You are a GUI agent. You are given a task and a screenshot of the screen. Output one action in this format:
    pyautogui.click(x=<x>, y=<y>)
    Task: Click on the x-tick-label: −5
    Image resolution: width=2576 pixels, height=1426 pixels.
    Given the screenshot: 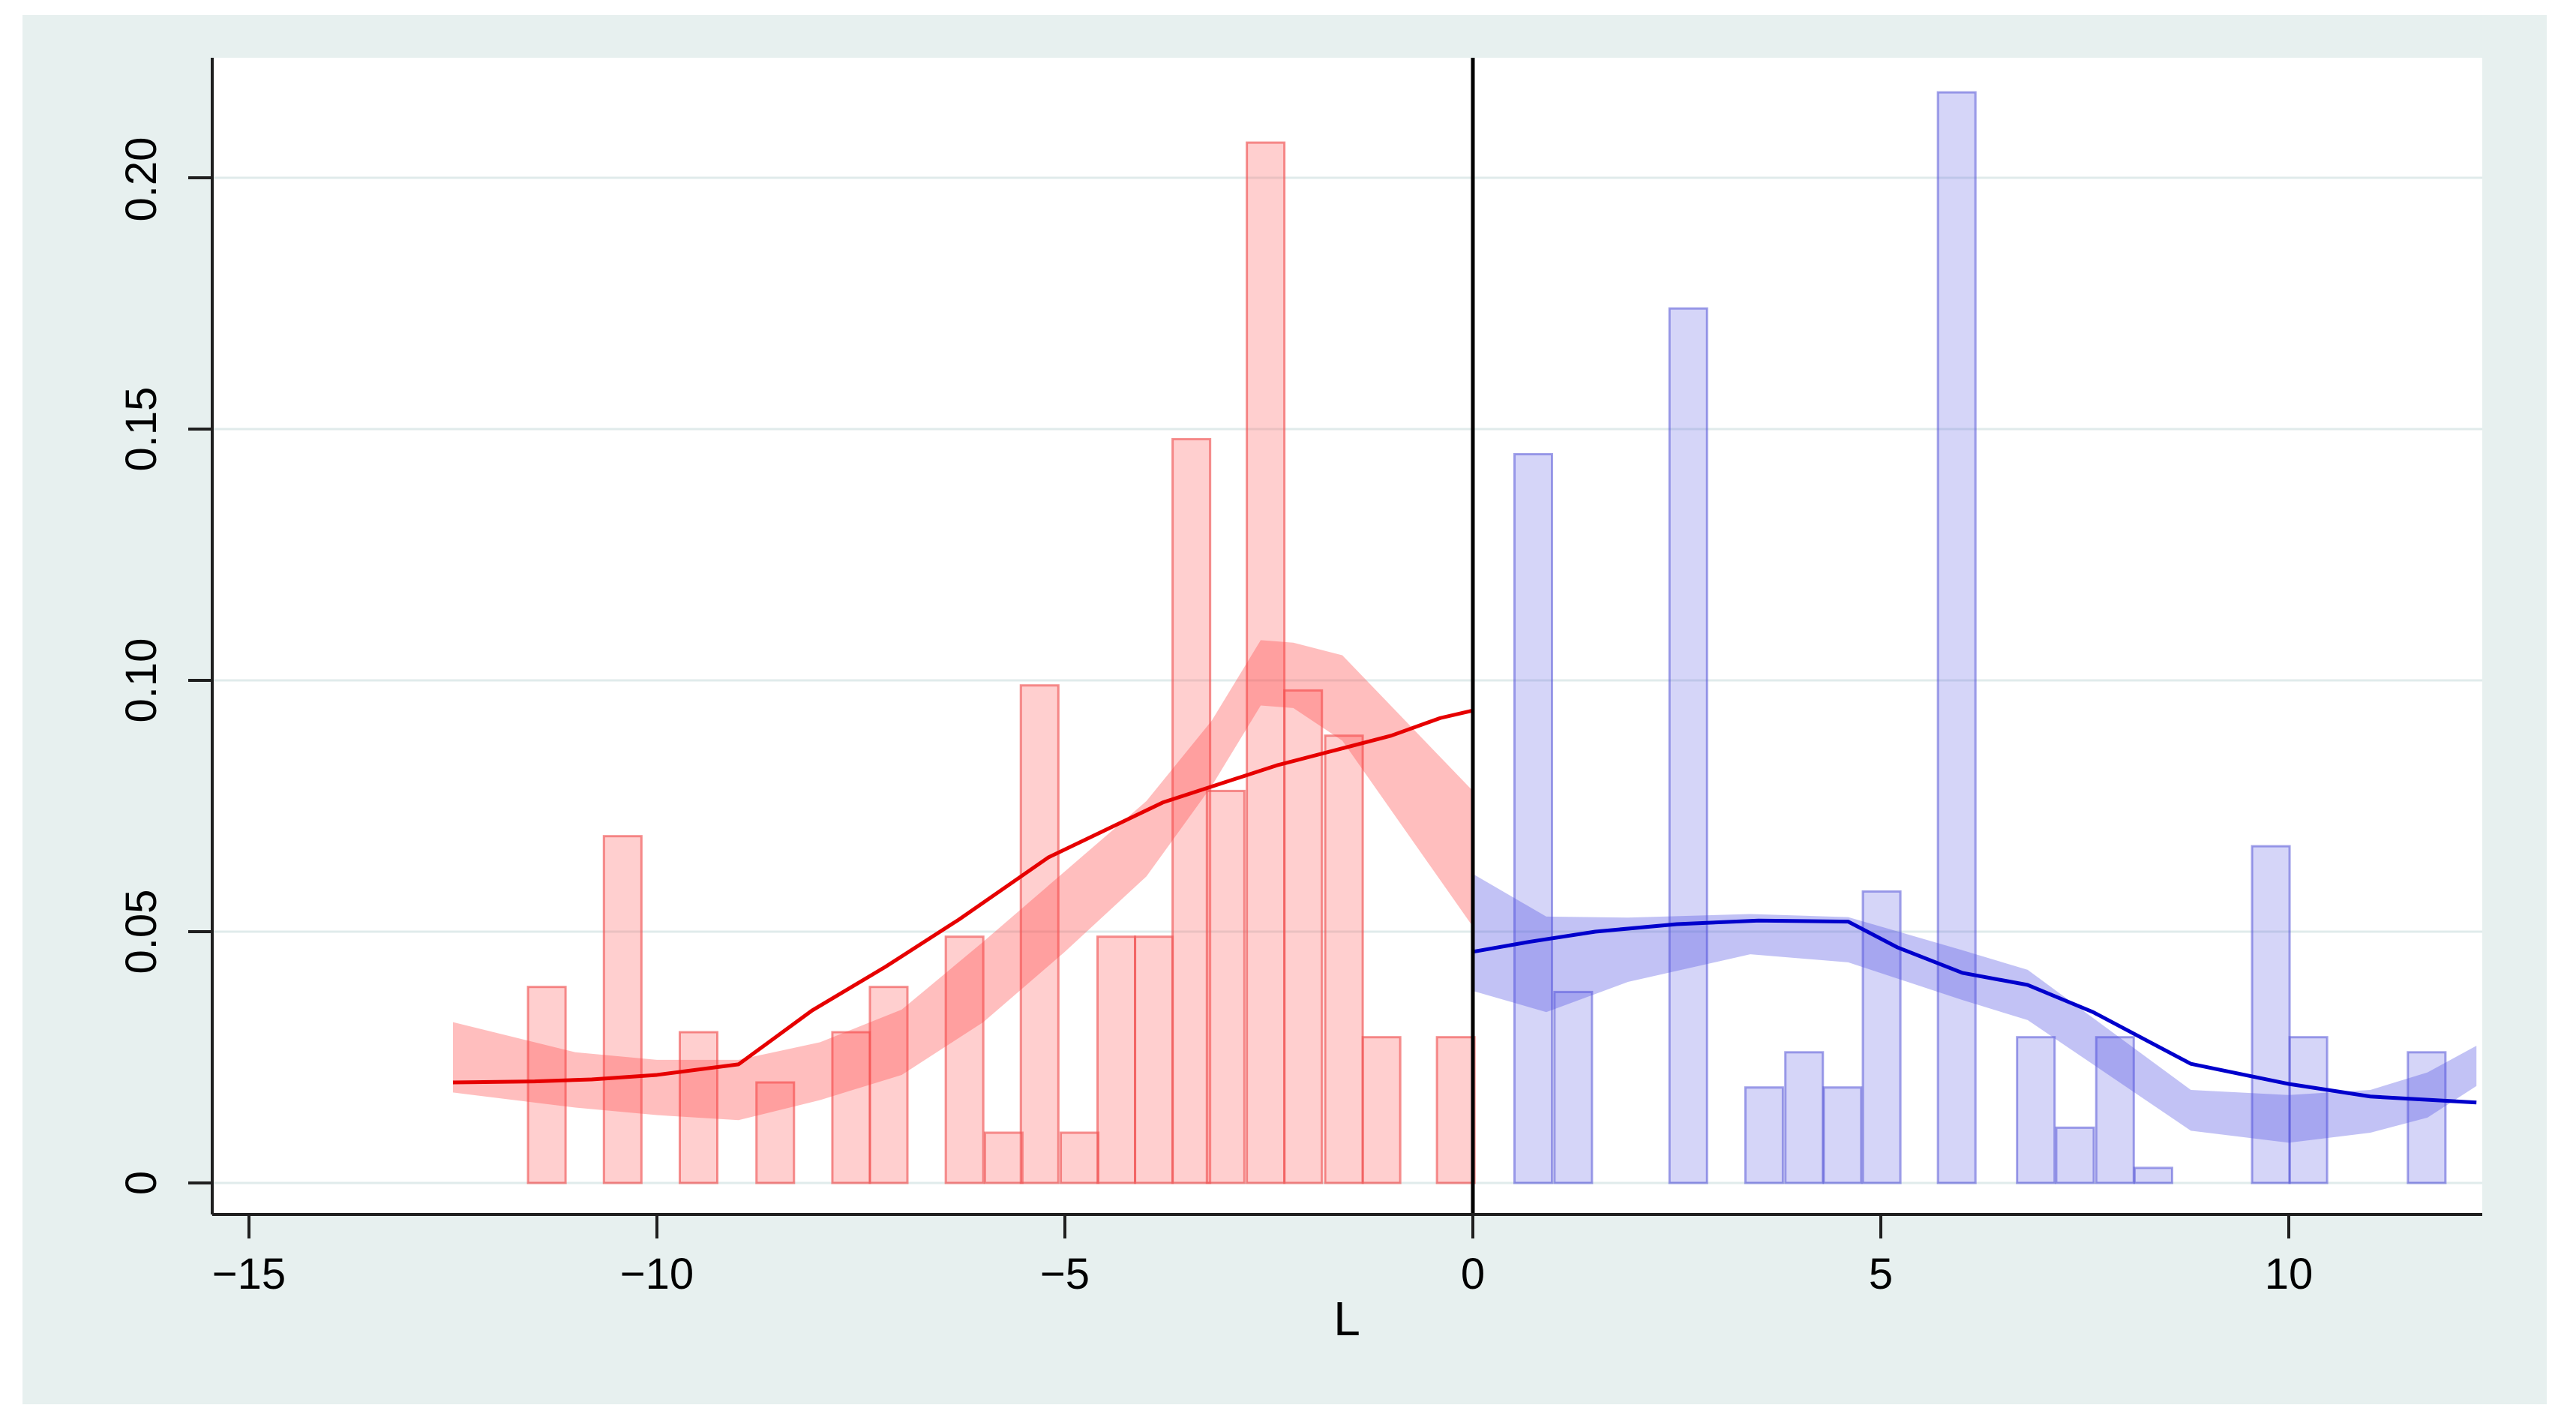 What is the action you would take?
    pyautogui.click(x=1065, y=1274)
    